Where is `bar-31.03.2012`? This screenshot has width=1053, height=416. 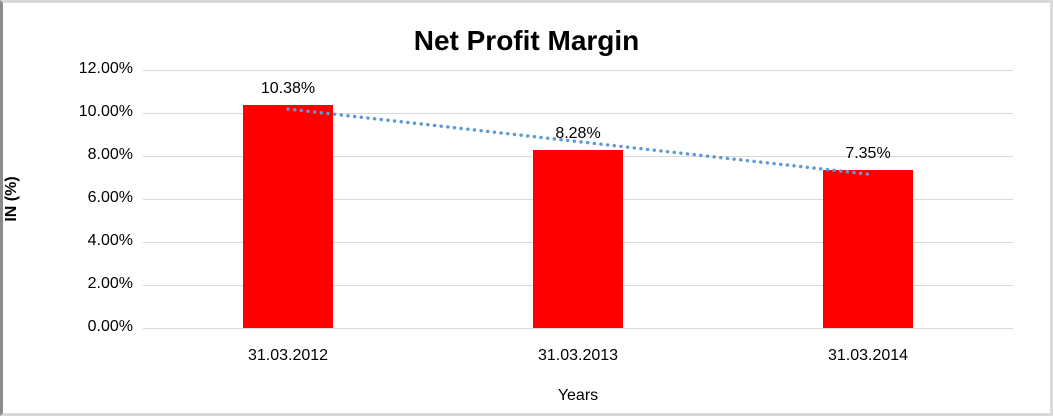 bar-31.03.2012 is located at coordinates (288, 216).